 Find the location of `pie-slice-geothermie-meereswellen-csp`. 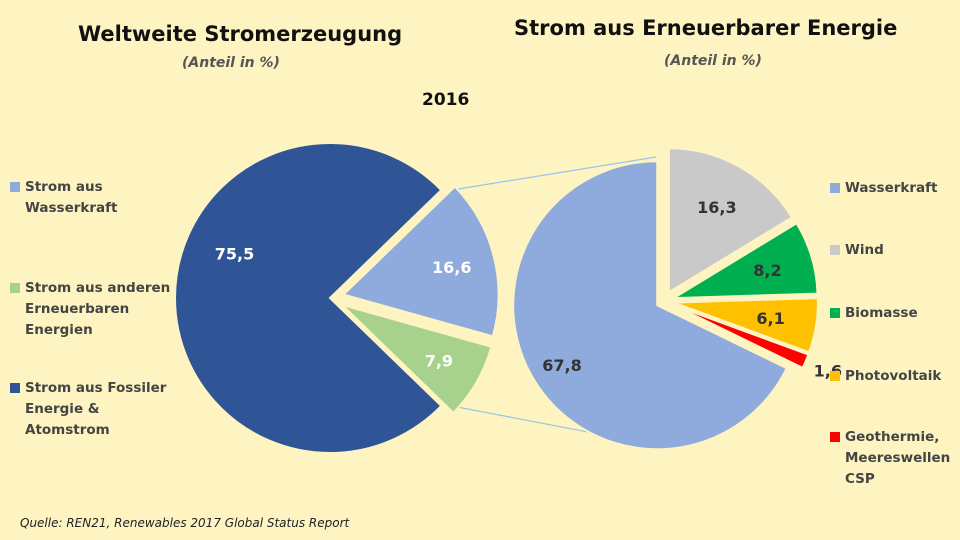

pie-slice-geothermie-meereswellen-csp is located at coordinates (741, 336).